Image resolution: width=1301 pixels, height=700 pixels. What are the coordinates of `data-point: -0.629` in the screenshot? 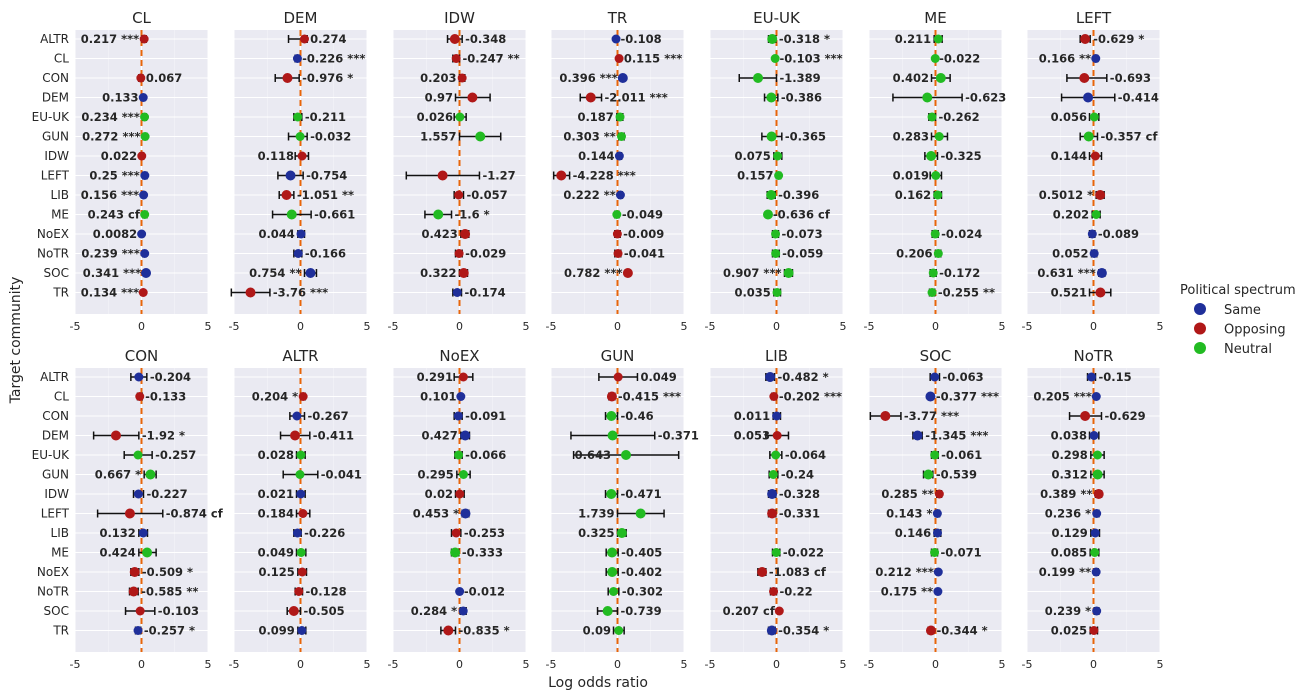 It's located at (1107, 416).